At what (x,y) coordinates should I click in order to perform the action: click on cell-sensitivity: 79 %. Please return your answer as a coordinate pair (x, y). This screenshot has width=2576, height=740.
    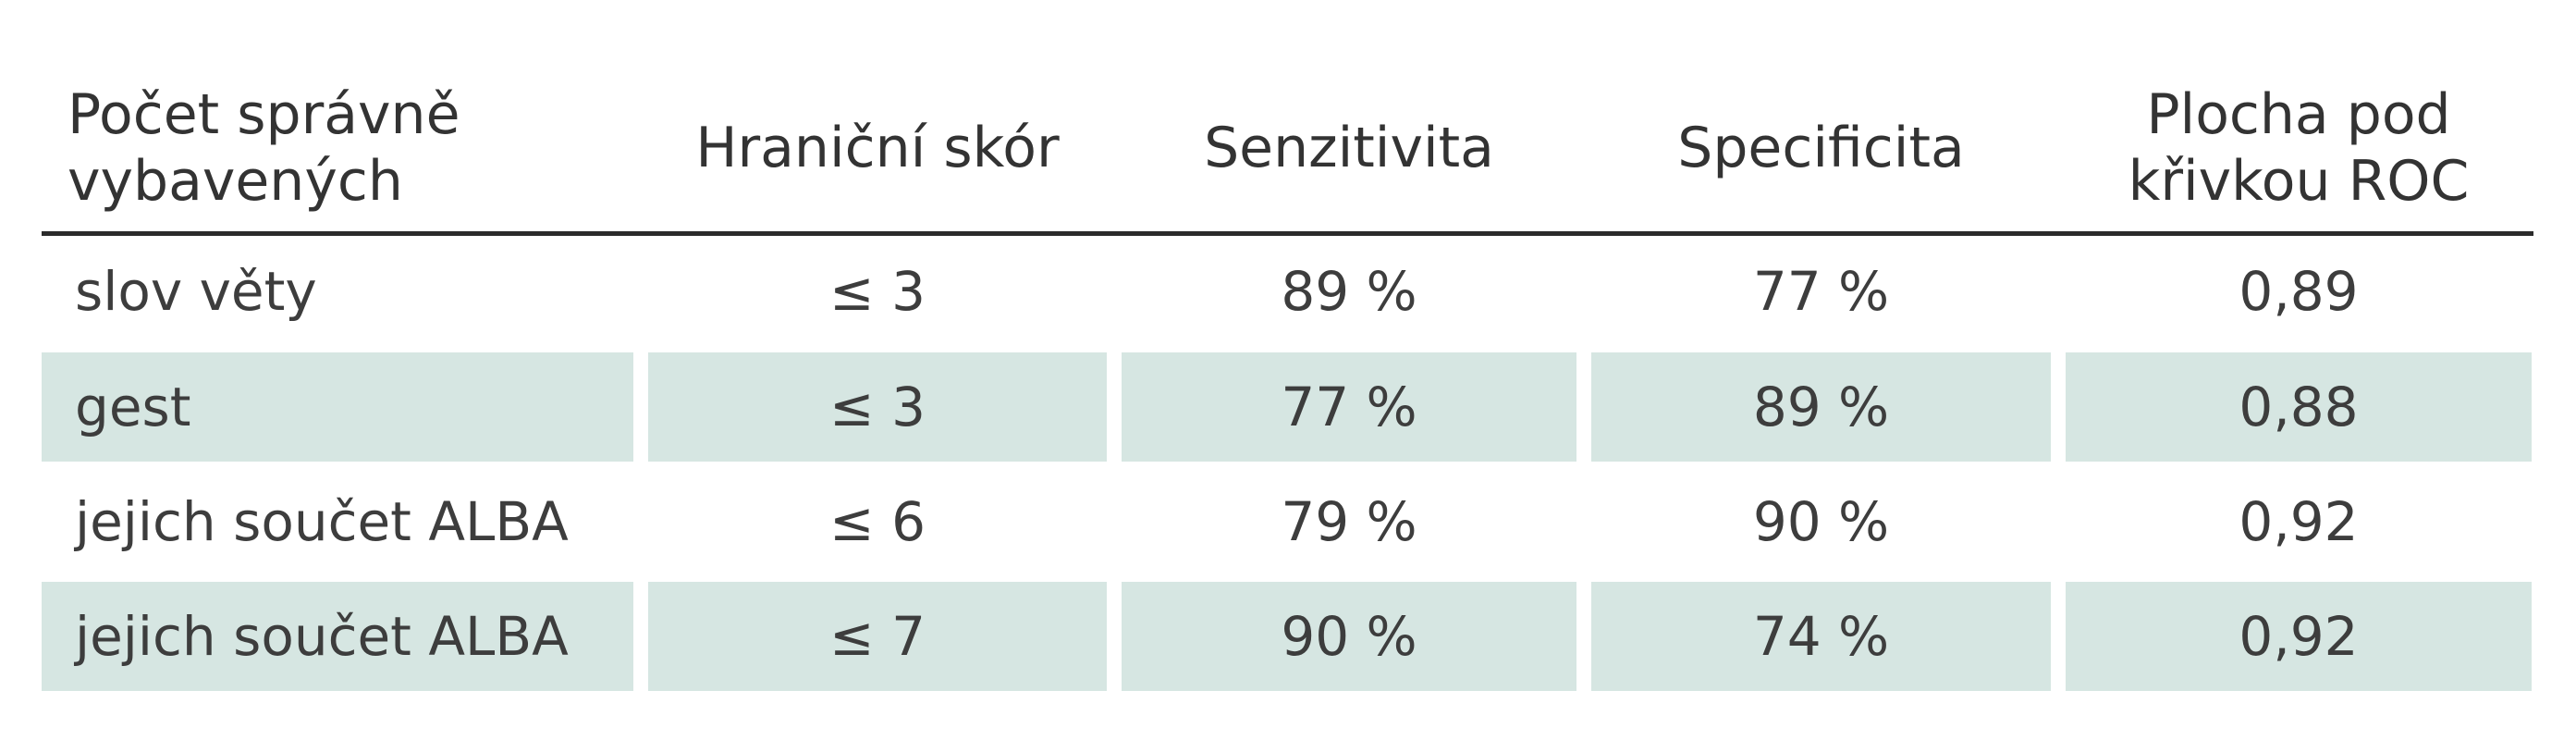
    Looking at the image, I should click on (1349, 522).